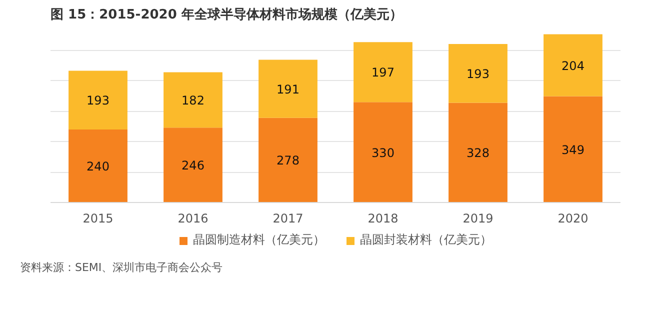 This screenshot has height=330, width=654. I want to click on x-tick-label: 2020, so click(573, 219).